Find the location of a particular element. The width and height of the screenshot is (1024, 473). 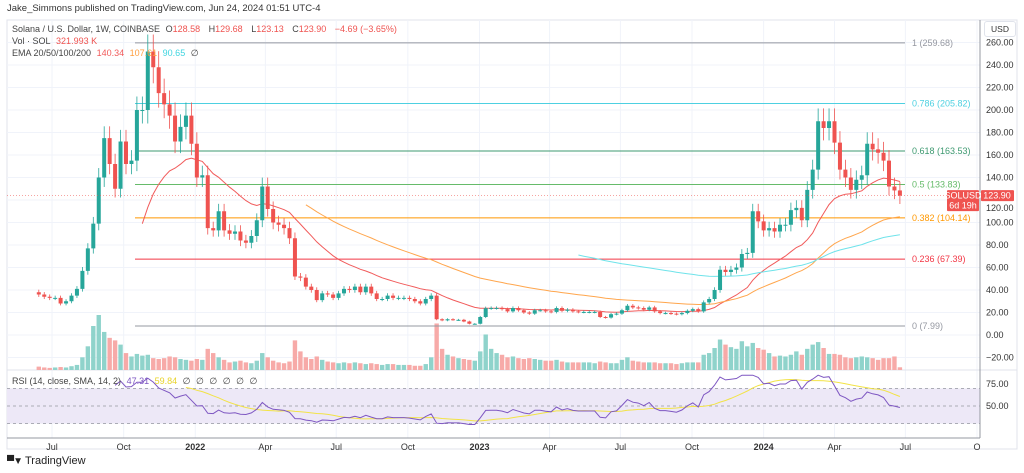

time-tick-label: Apr is located at coordinates (550, 447).